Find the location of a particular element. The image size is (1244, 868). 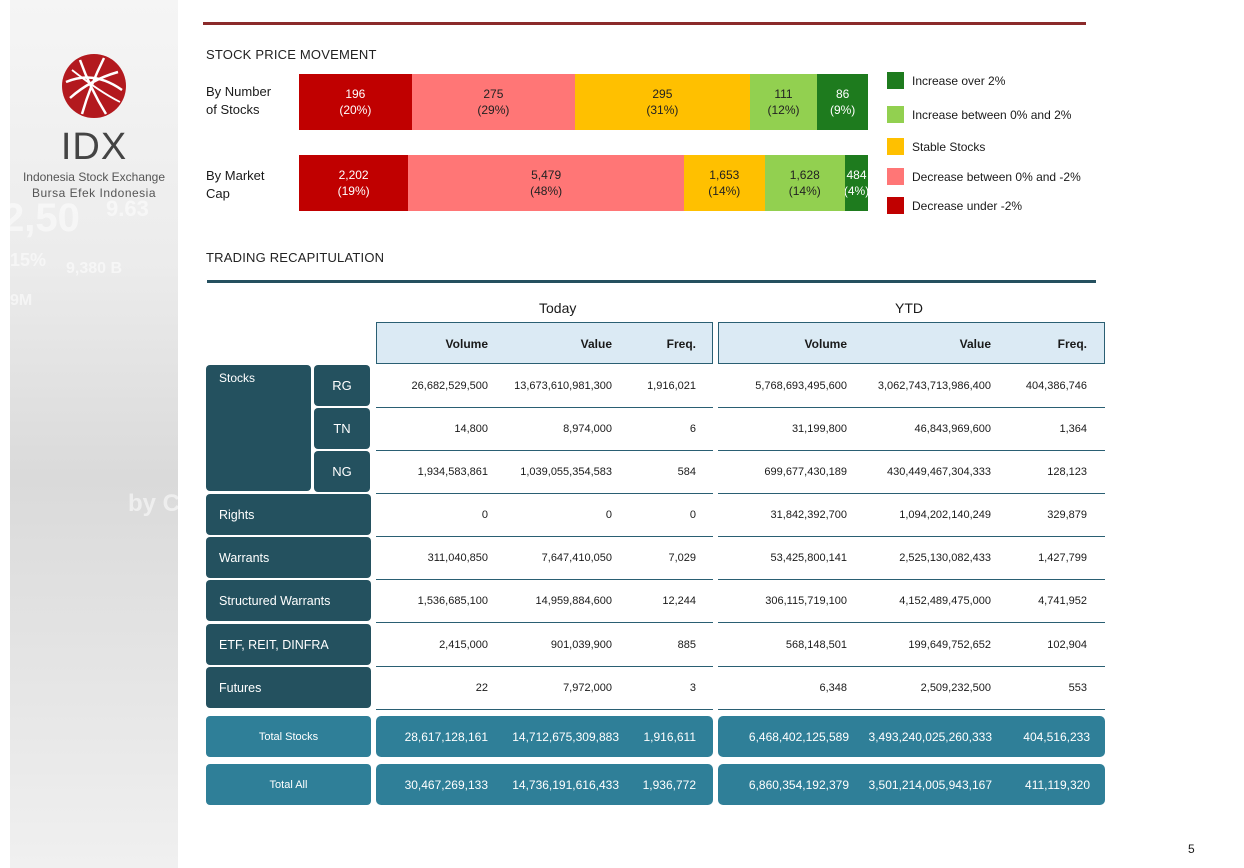

table-cell: 2,415,000 is located at coordinates (463, 645).